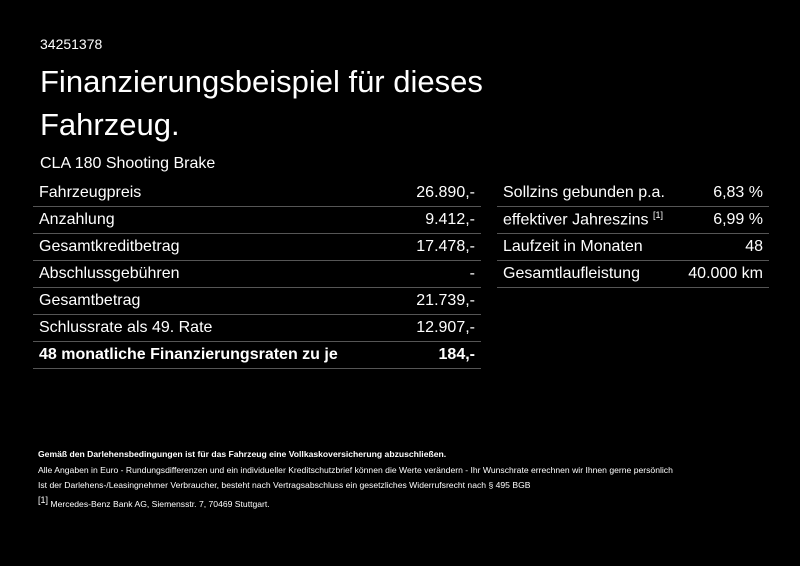 The image size is (800, 566). Describe the element at coordinates (439, 355) in the screenshot. I see `value: 184,-` at that location.